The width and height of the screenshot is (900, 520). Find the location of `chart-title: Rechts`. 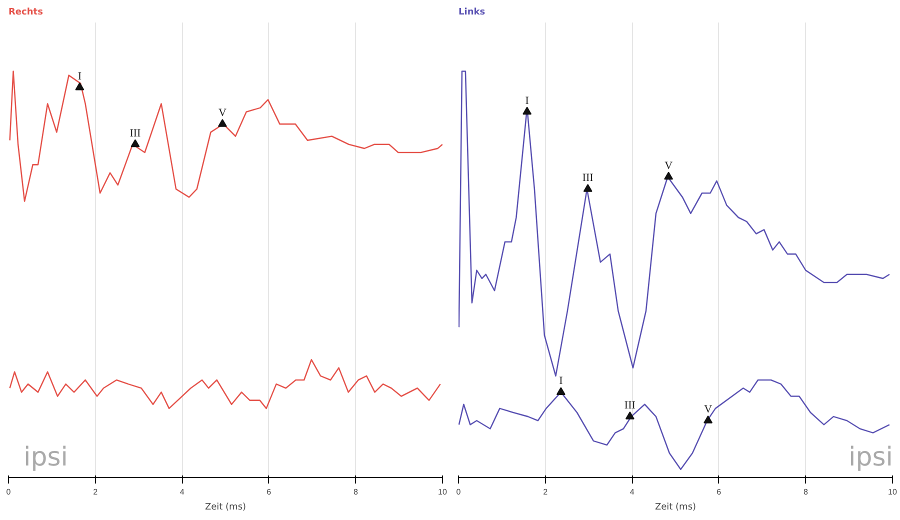

chart-title: Rechts is located at coordinates (25, 13).